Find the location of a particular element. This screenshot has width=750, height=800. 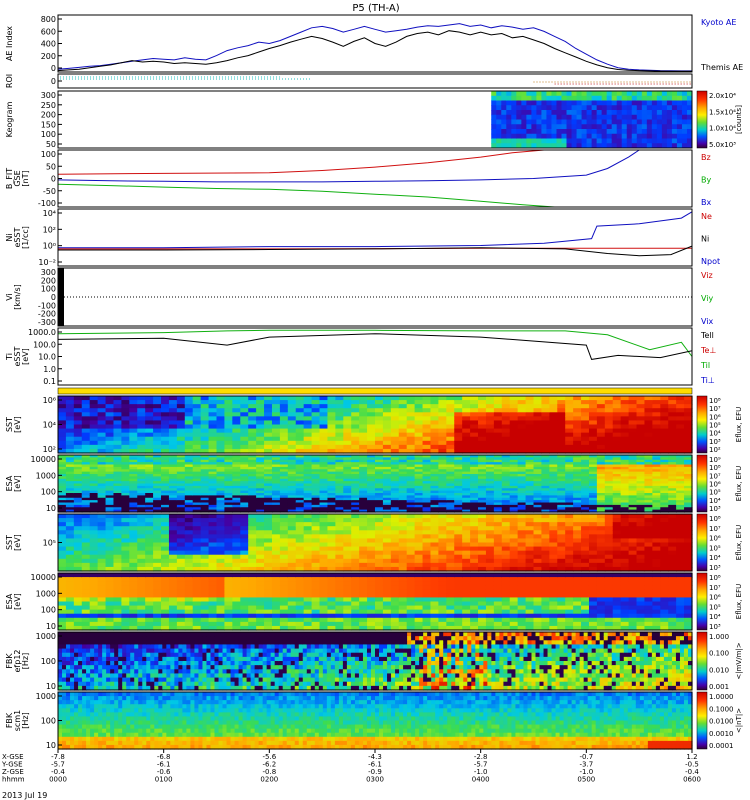

y-tick-label: 400 is located at coordinates (48, 44).